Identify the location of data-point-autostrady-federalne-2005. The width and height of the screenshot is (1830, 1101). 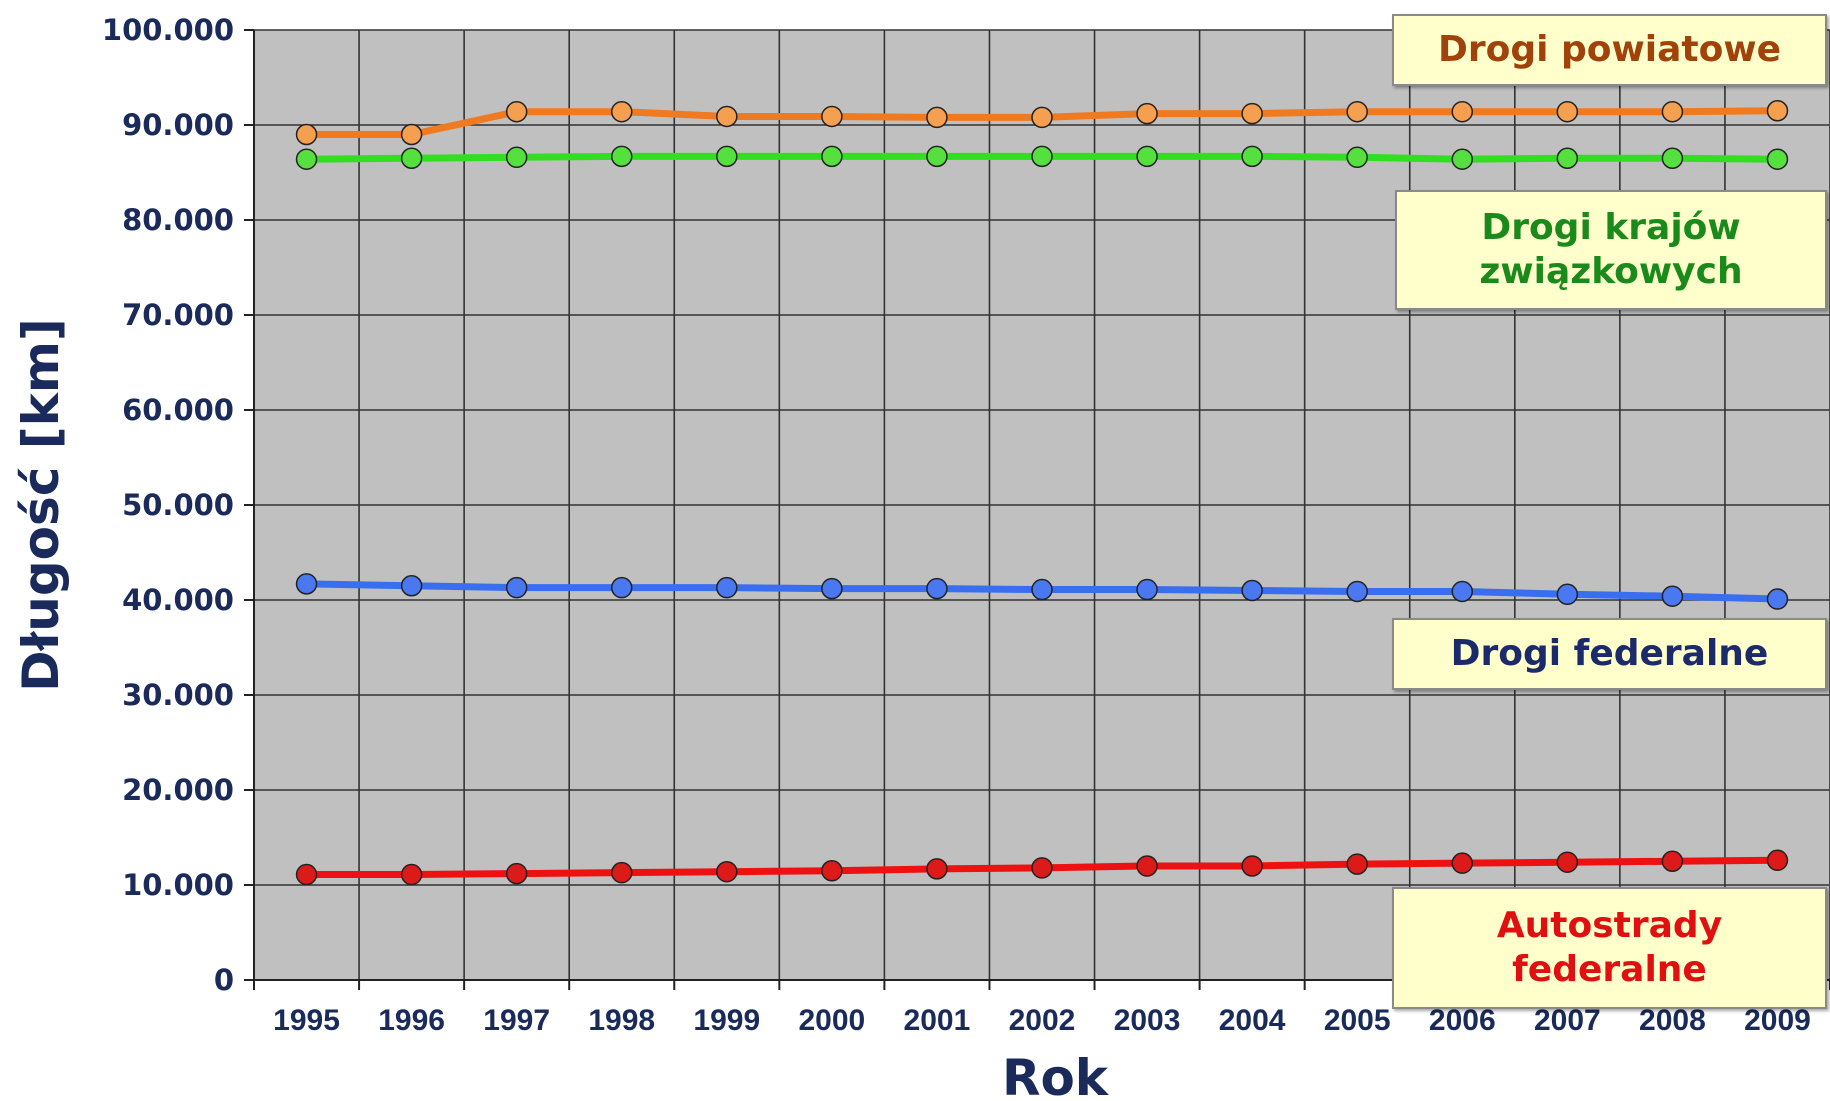
(1357, 864).